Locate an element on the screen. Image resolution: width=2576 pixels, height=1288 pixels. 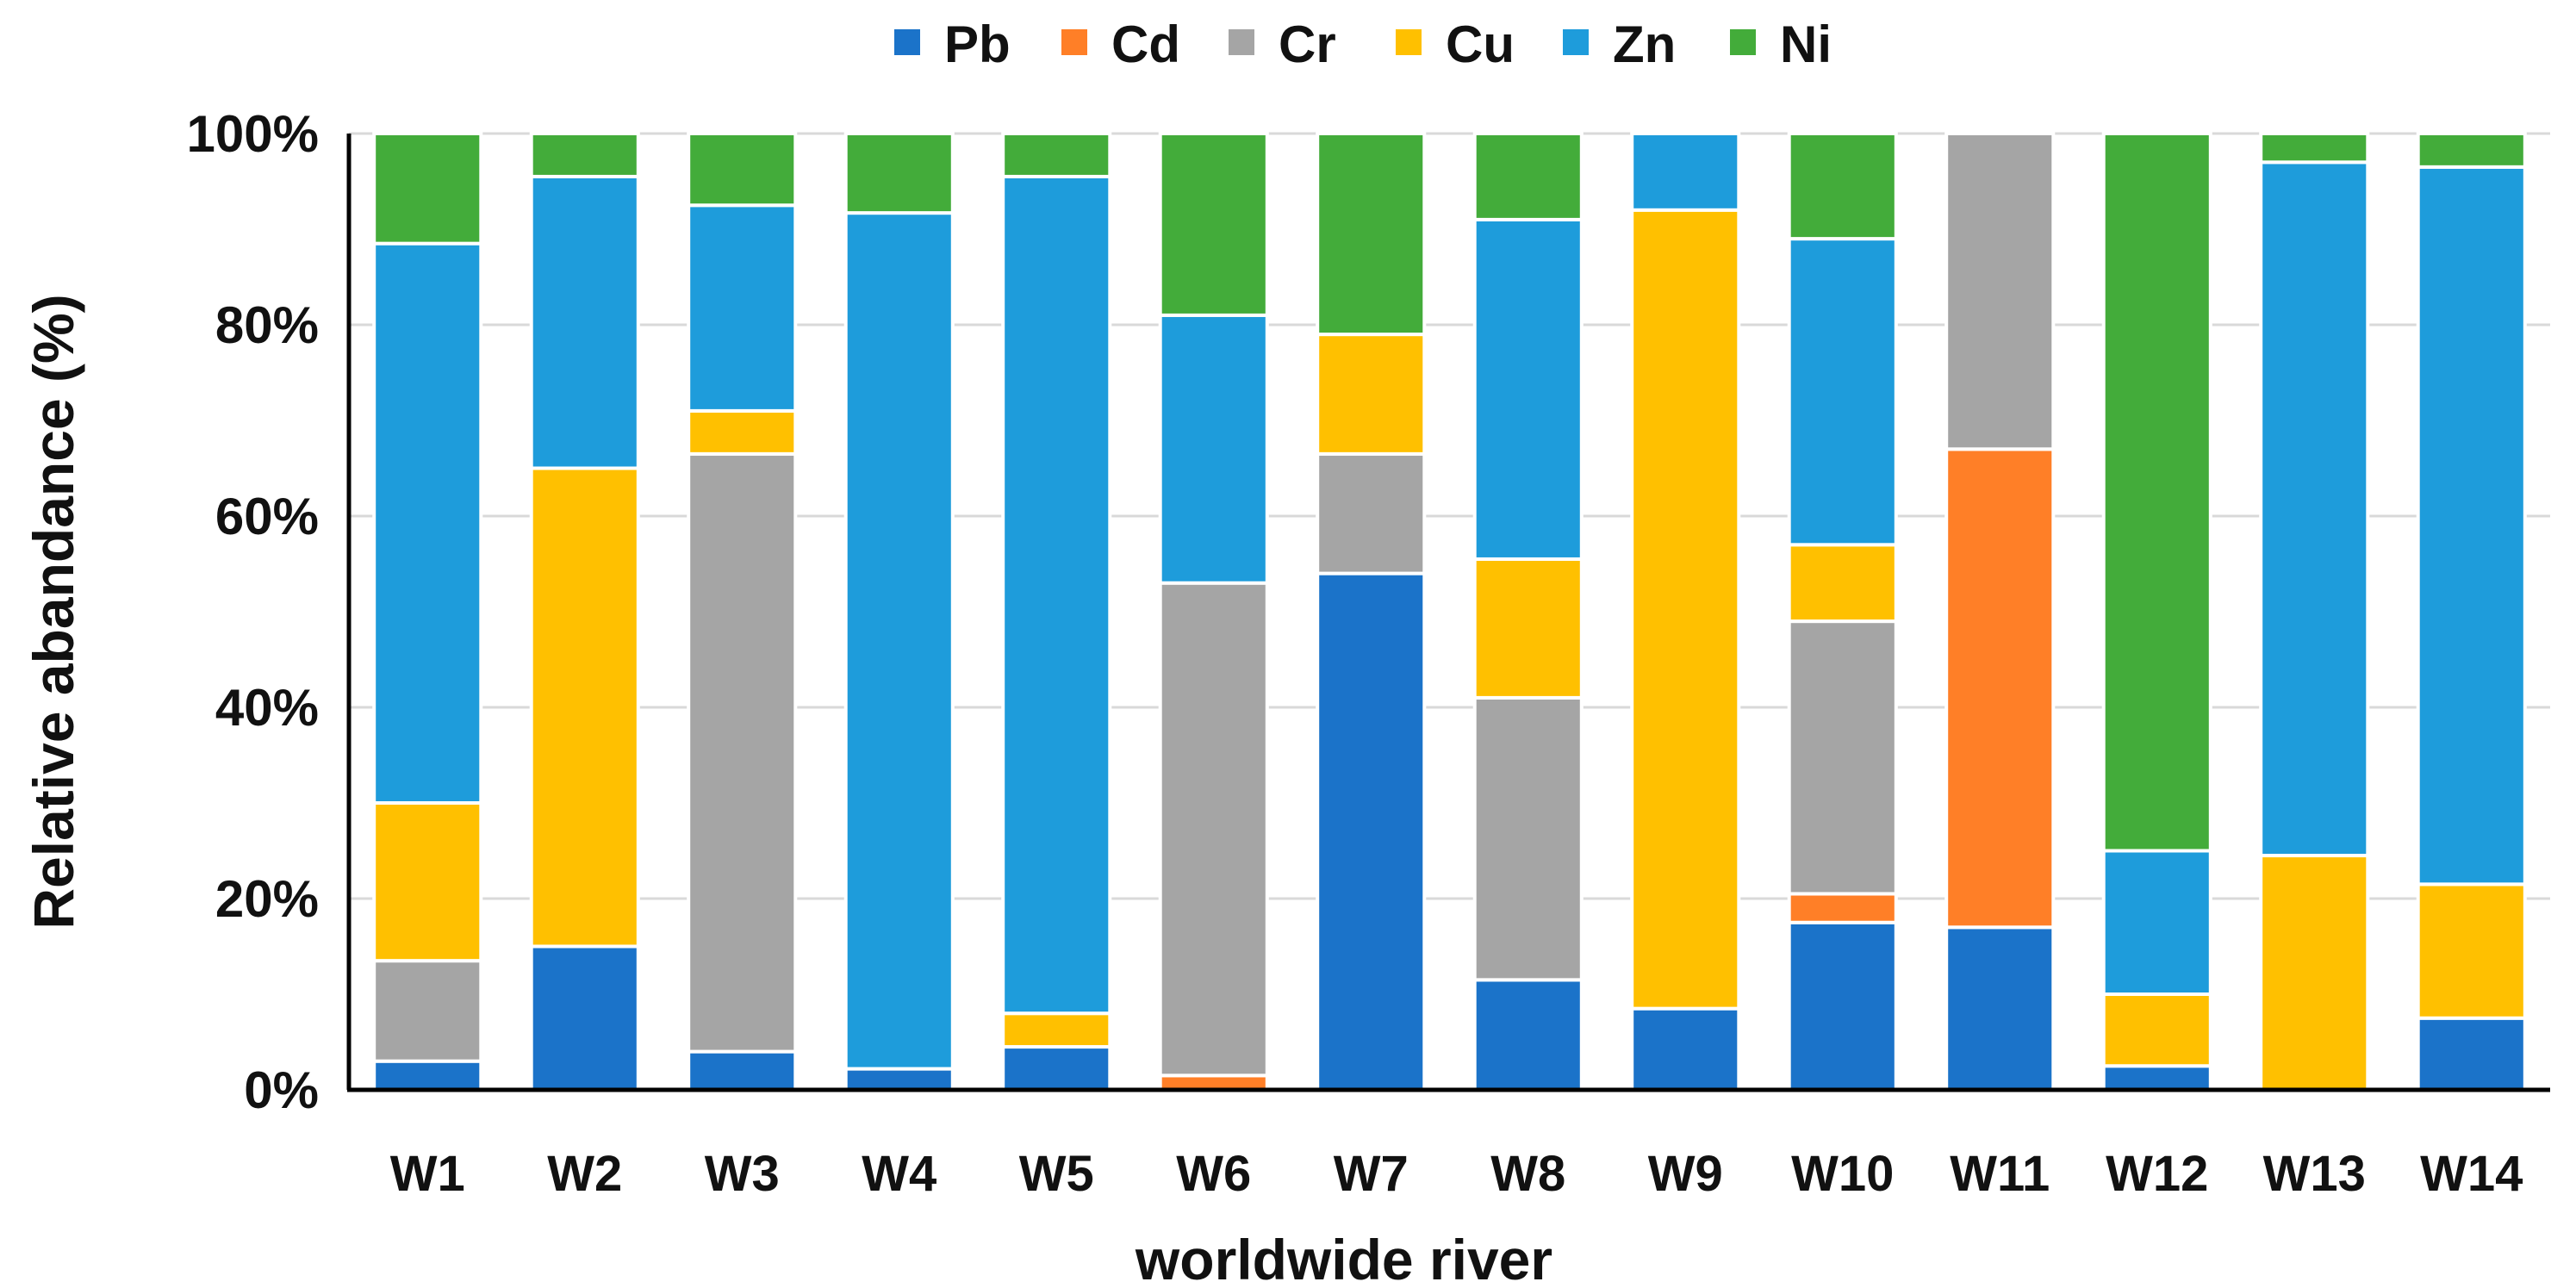
bar-w13-ni is located at coordinates (2315, 149).